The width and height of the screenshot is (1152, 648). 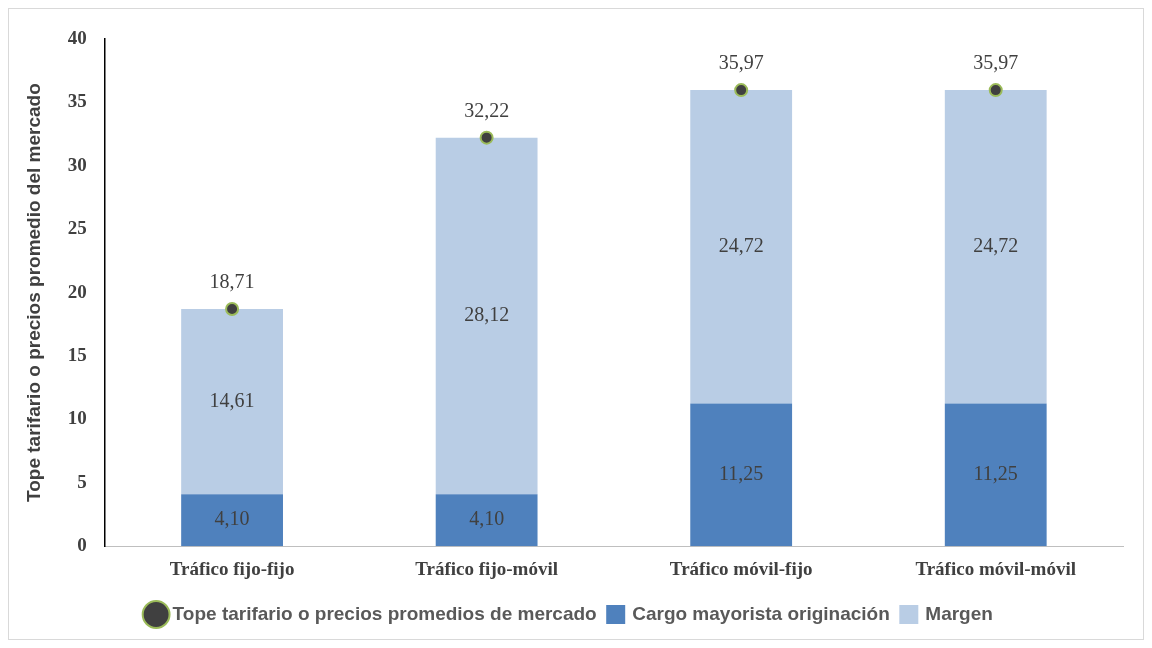 What do you see at coordinates (486, 568) in the screenshot?
I see `x-tick-label: Tráfico fijo-móvil` at bounding box center [486, 568].